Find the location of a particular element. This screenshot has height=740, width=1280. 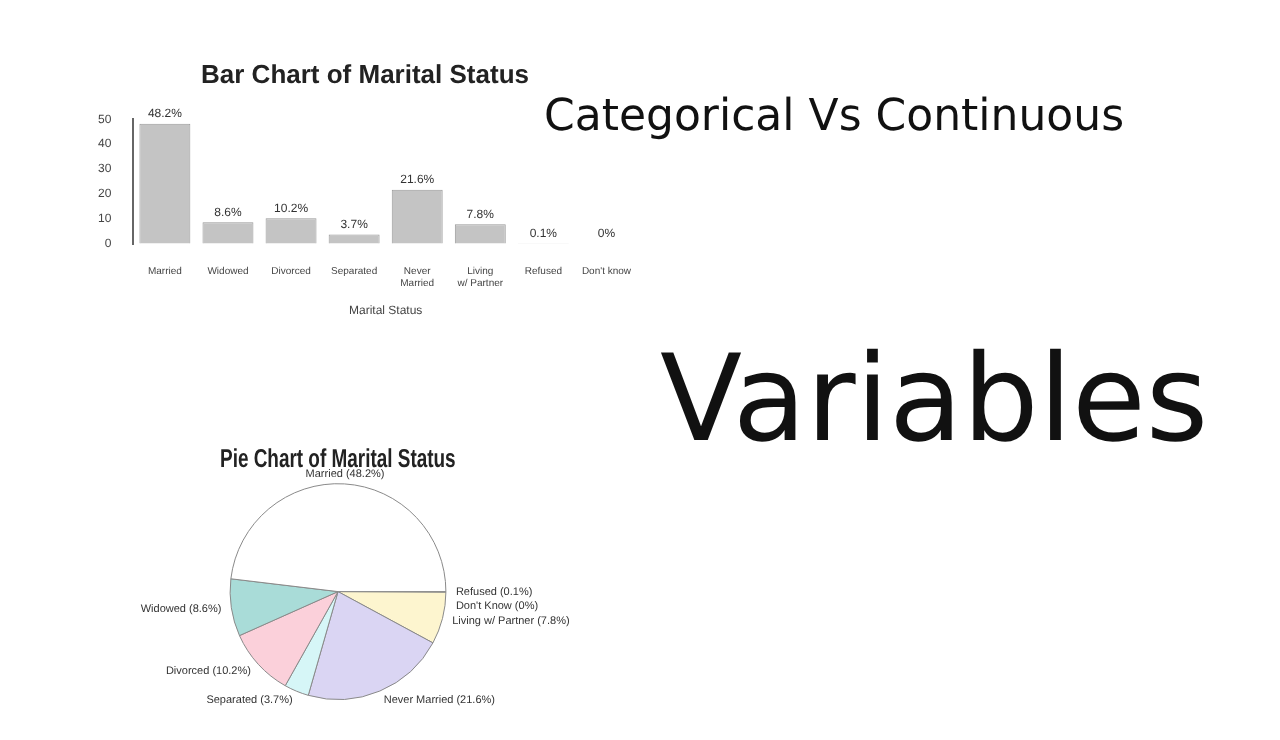

chart-title: Bar Chart of Marital Status is located at coordinates (365, 73).